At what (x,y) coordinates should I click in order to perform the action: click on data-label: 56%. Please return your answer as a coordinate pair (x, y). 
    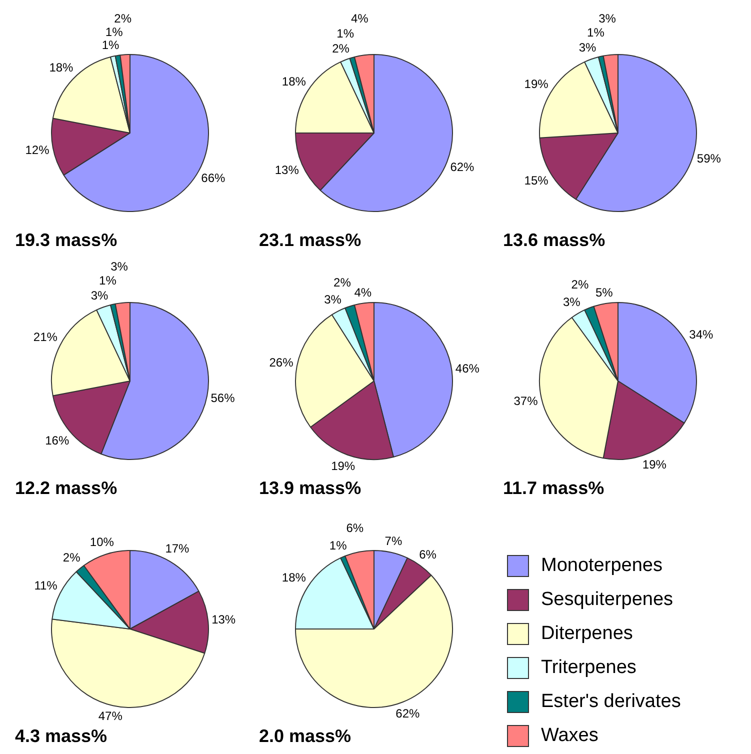
    Looking at the image, I should click on (223, 398).